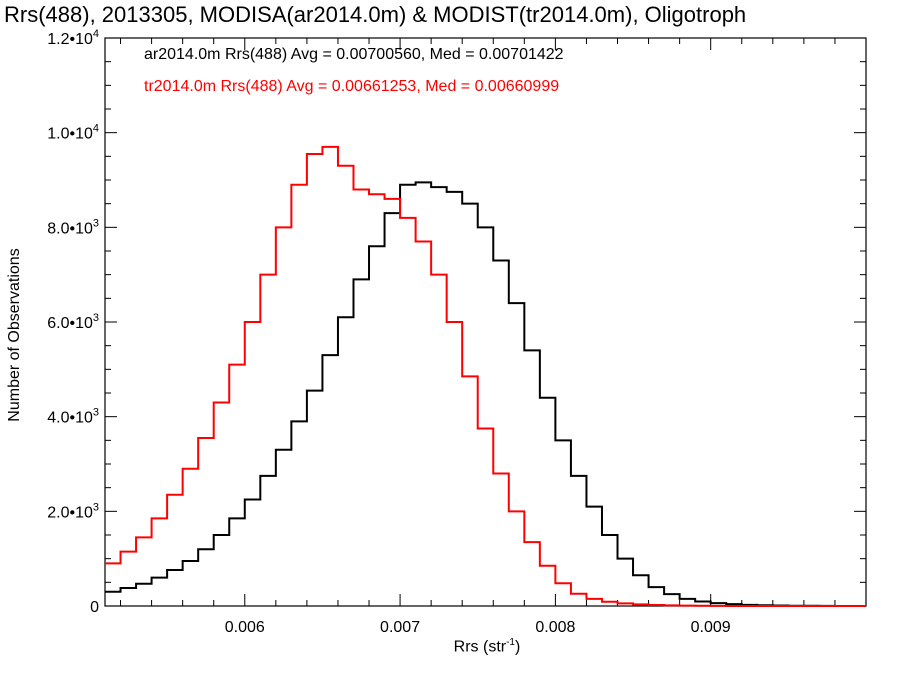 Image resolution: width=900 pixels, height=675 pixels. What do you see at coordinates (73, 417) in the screenshot?
I see `y-tick-label: 4.0•103` at bounding box center [73, 417].